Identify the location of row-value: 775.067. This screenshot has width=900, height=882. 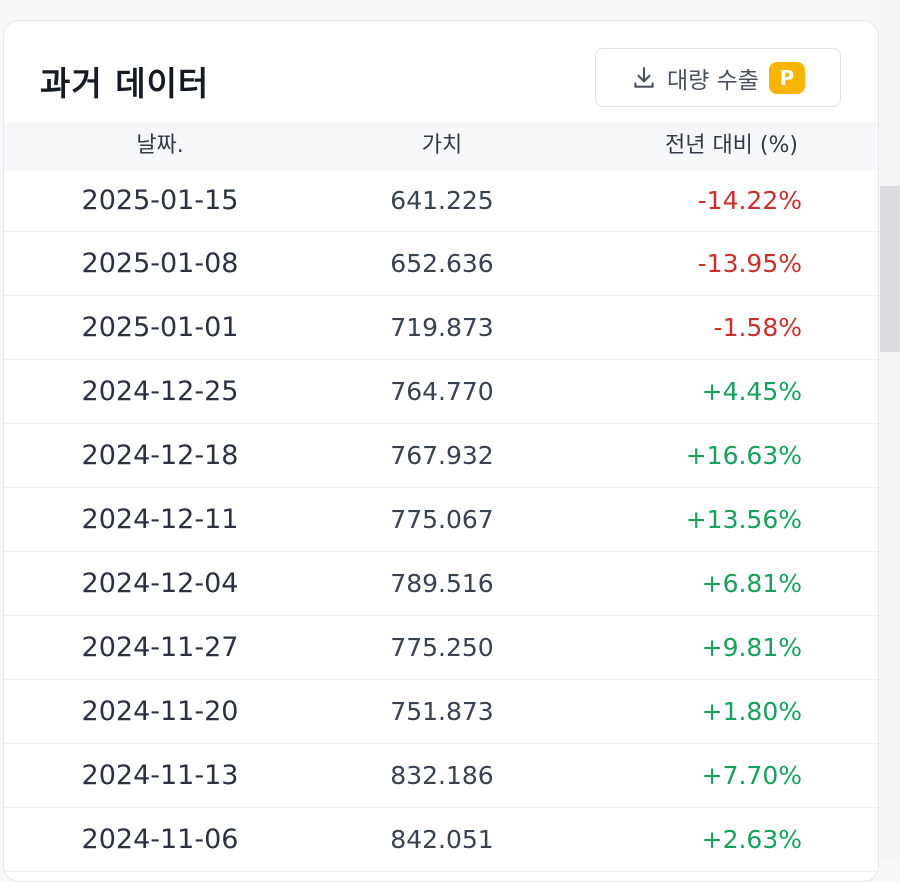
(442, 519).